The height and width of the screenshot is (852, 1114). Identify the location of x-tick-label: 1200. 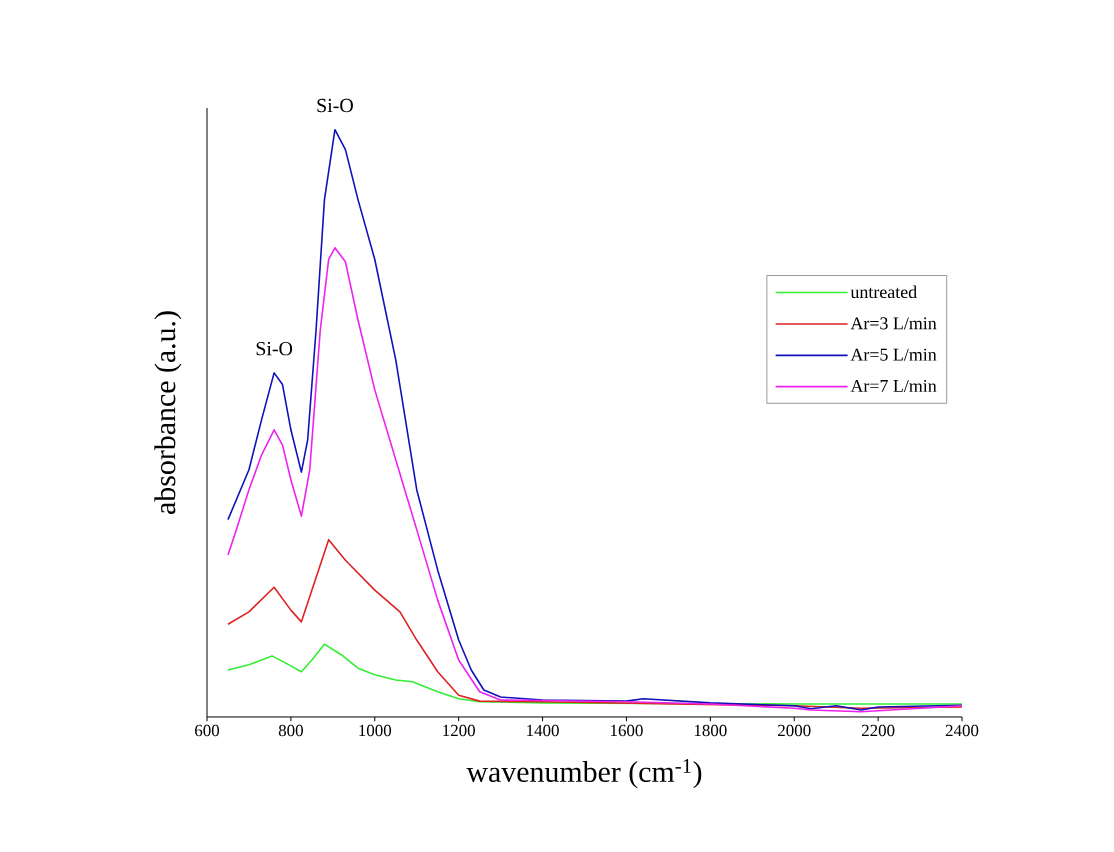
(459, 730).